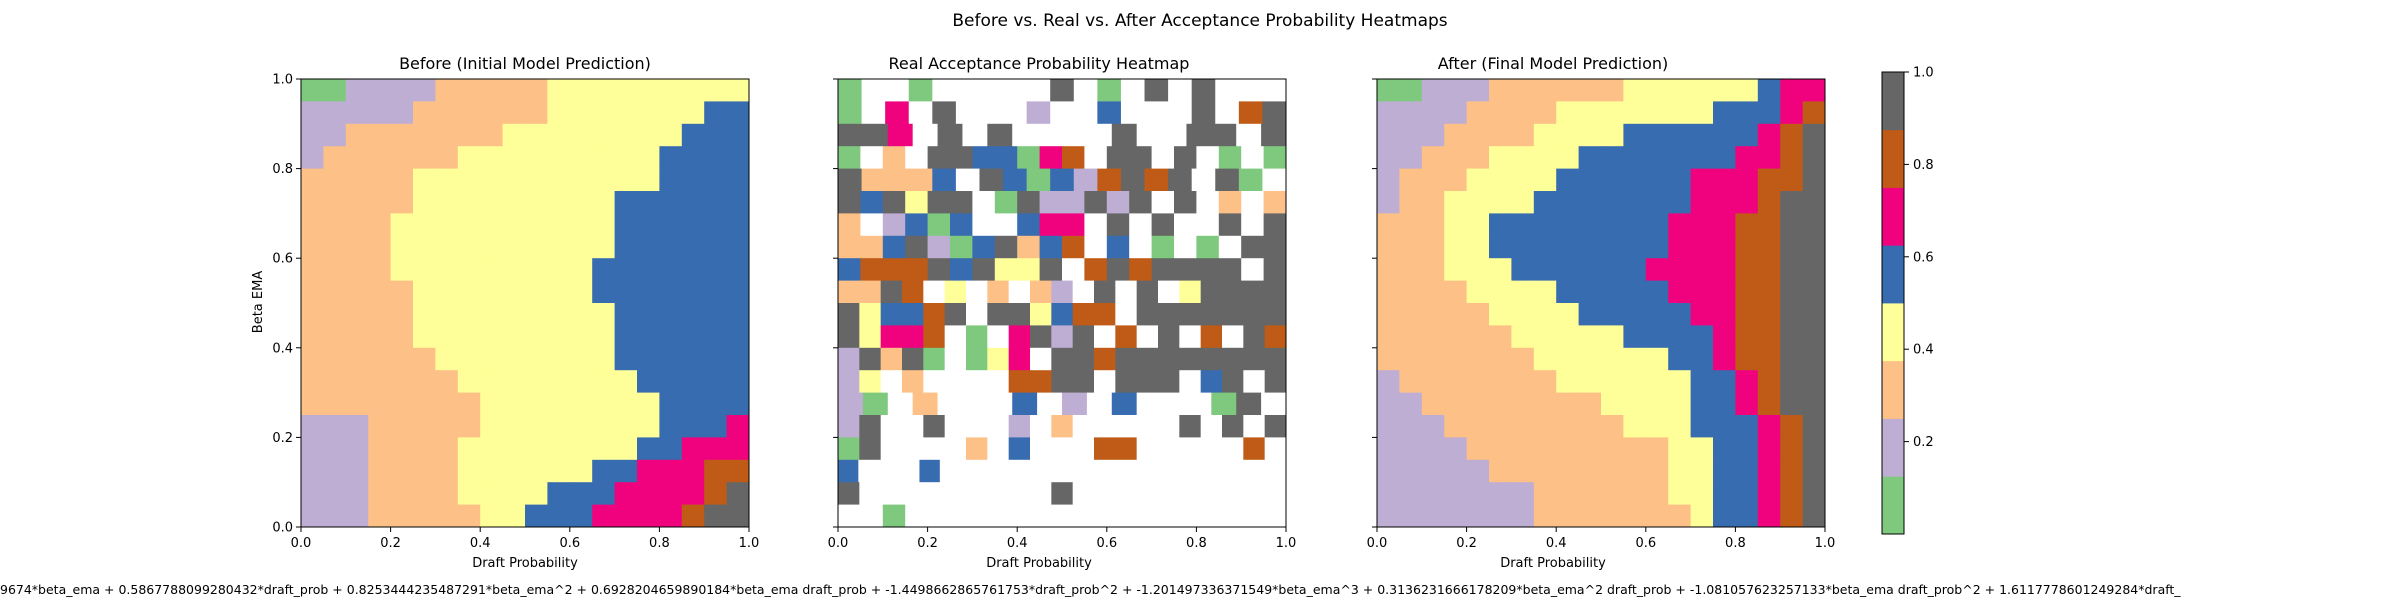 The width and height of the screenshot is (2400, 600). Describe the element at coordinates (749, 543) in the screenshot. I see `x-tick-label: 1.0` at that location.